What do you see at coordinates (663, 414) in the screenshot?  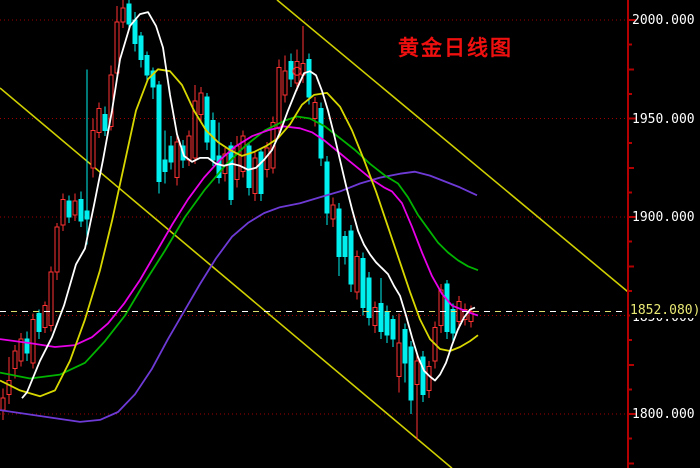 I see `price-axis-label: 1800.000` at bounding box center [663, 414].